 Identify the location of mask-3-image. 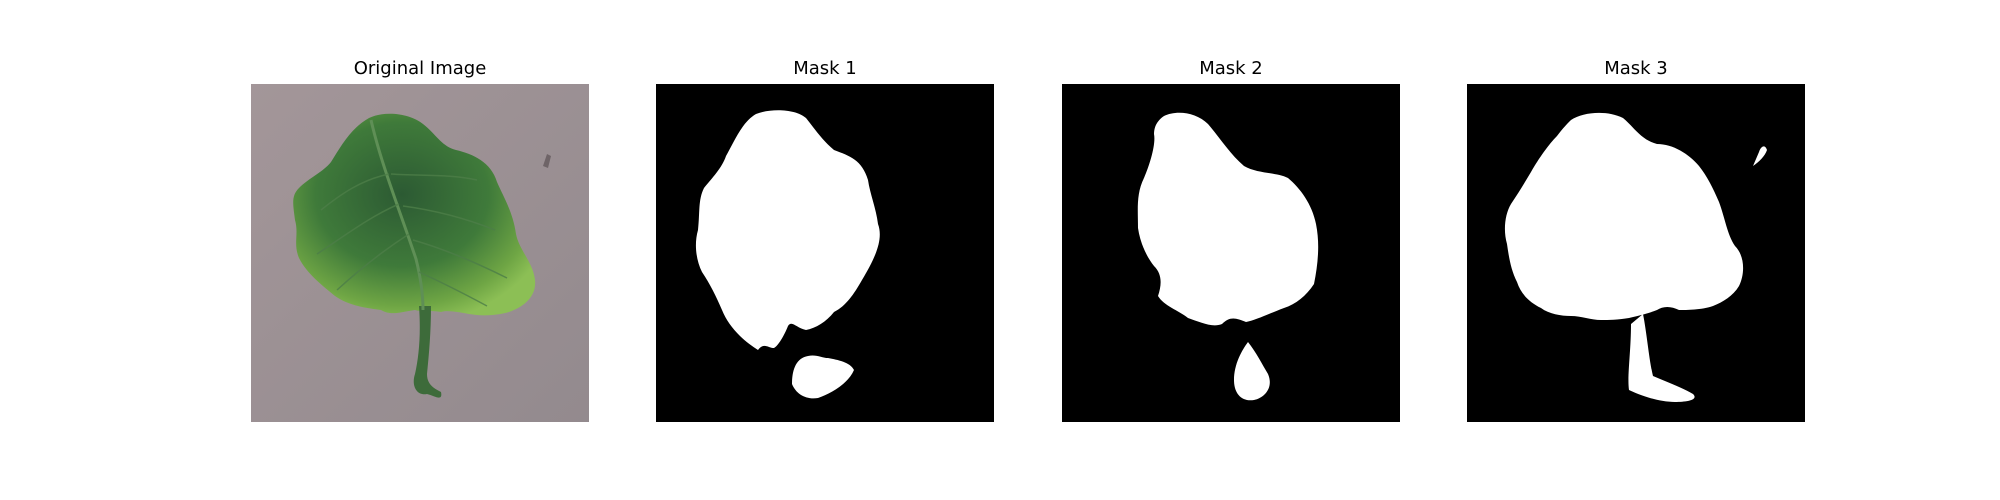
(1636, 253).